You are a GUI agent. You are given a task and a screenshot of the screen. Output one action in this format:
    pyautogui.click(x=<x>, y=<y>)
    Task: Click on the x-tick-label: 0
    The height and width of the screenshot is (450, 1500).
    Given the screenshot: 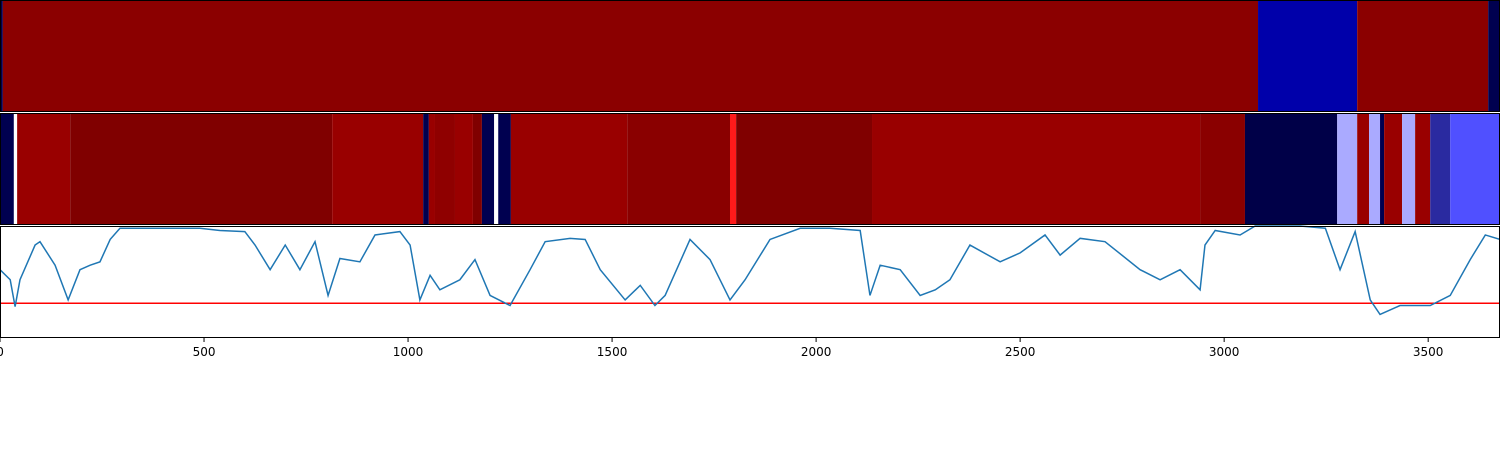 What is the action you would take?
    pyautogui.click(x=2, y=352)
    